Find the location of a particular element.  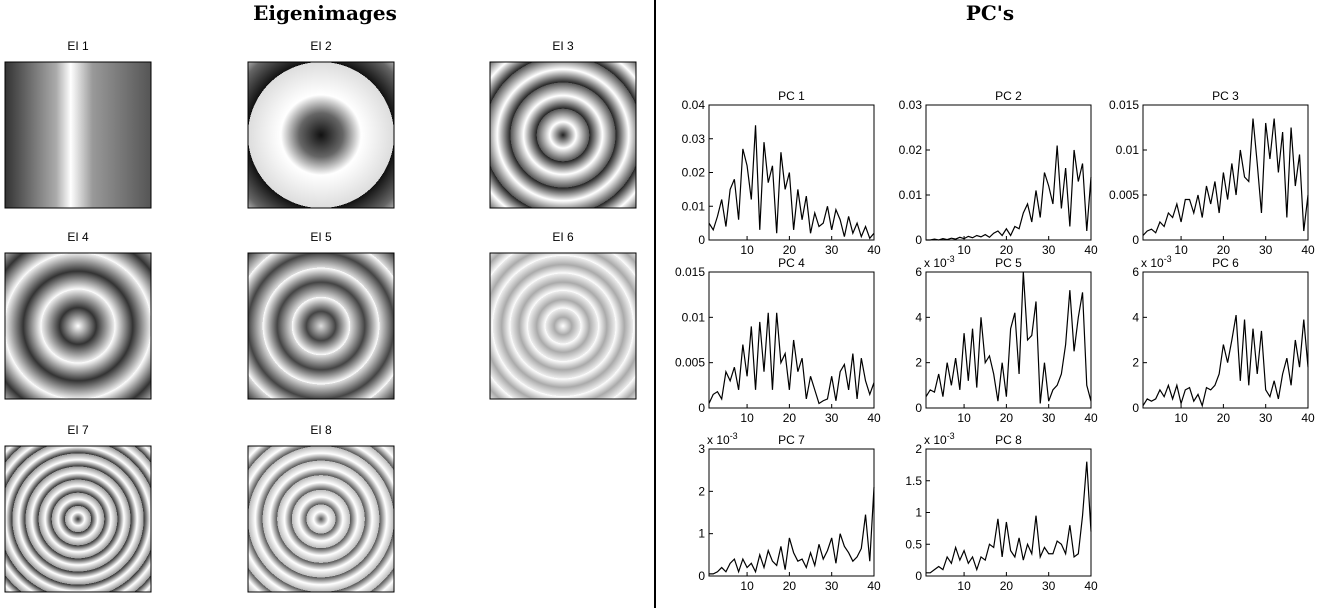

chart-title: PC 6 is located at coordinates (1225, 263).